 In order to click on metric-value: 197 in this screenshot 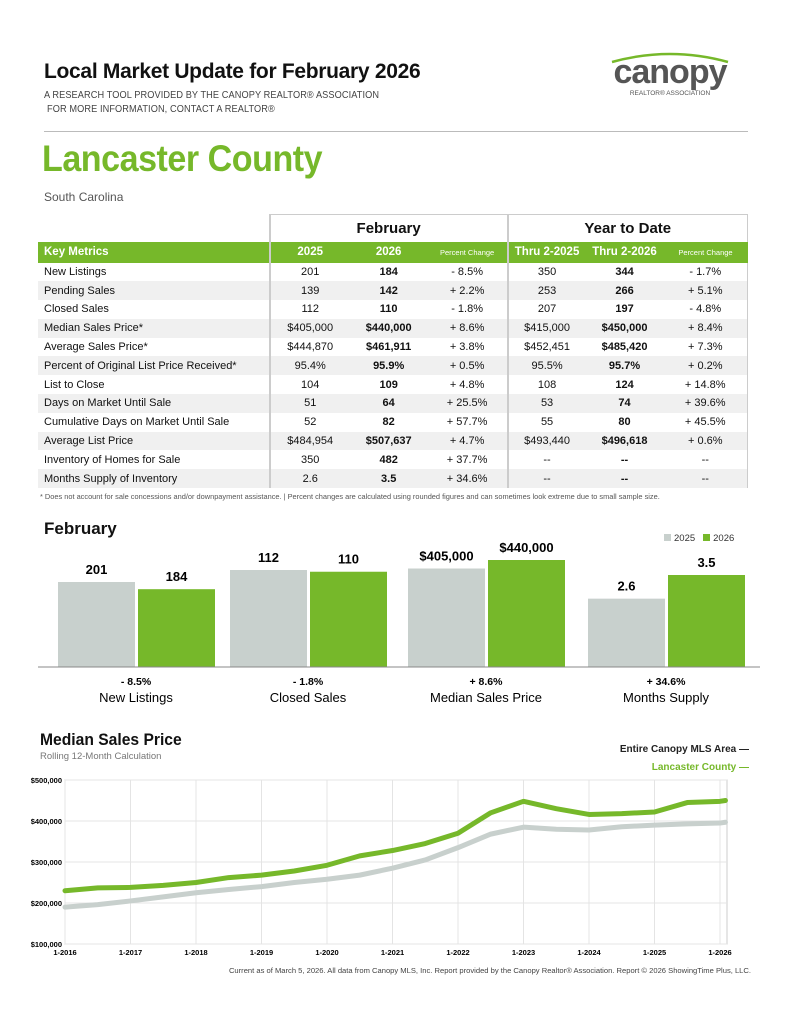, I will do `click(624, 309)`.